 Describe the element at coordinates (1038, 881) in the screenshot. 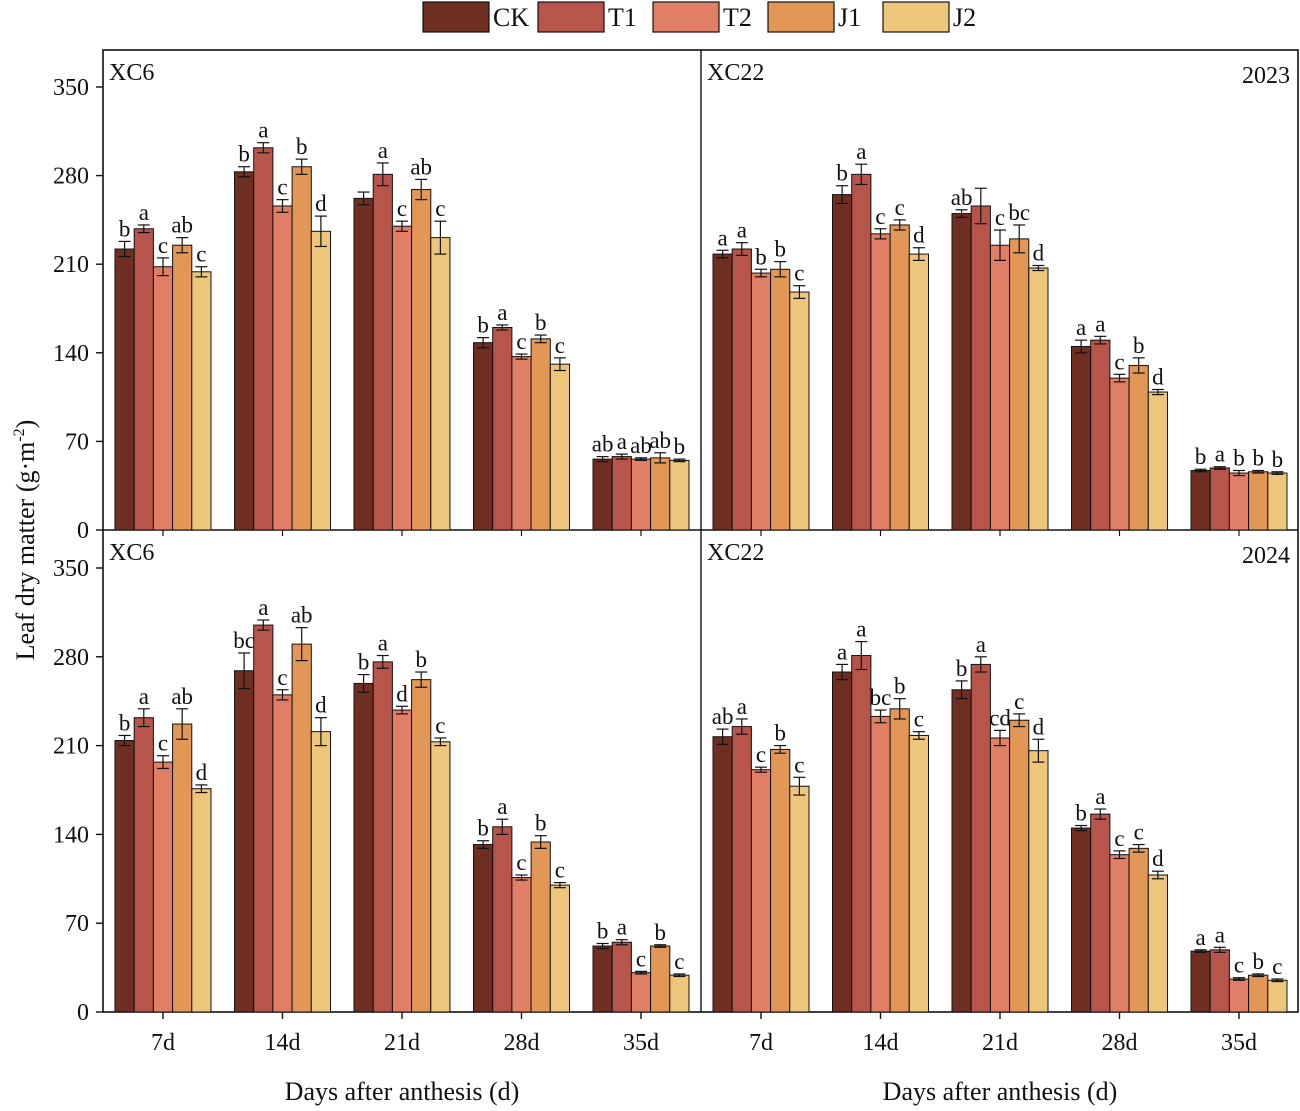

I see `bar-j2-21d` at that location.